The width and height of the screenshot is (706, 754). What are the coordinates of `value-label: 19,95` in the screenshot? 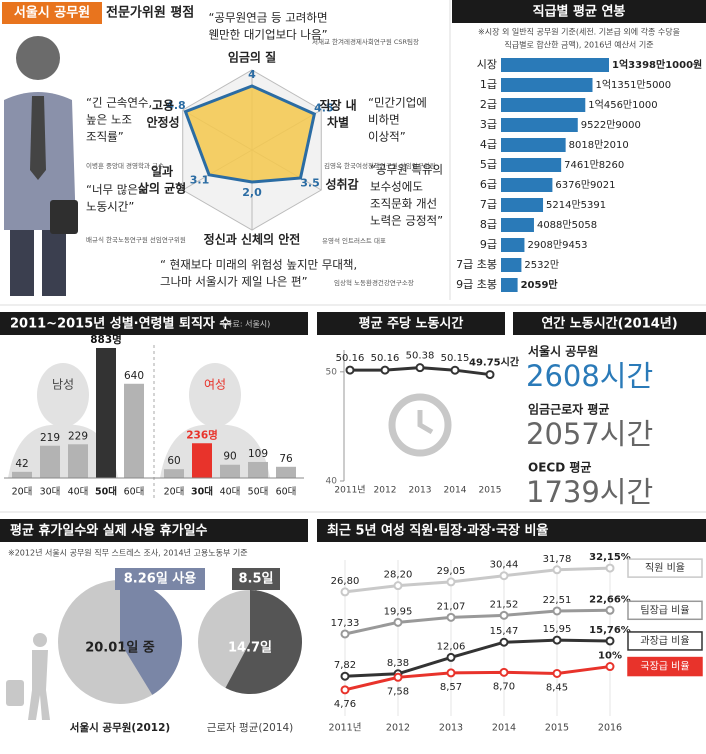 It's located at (398, 611).